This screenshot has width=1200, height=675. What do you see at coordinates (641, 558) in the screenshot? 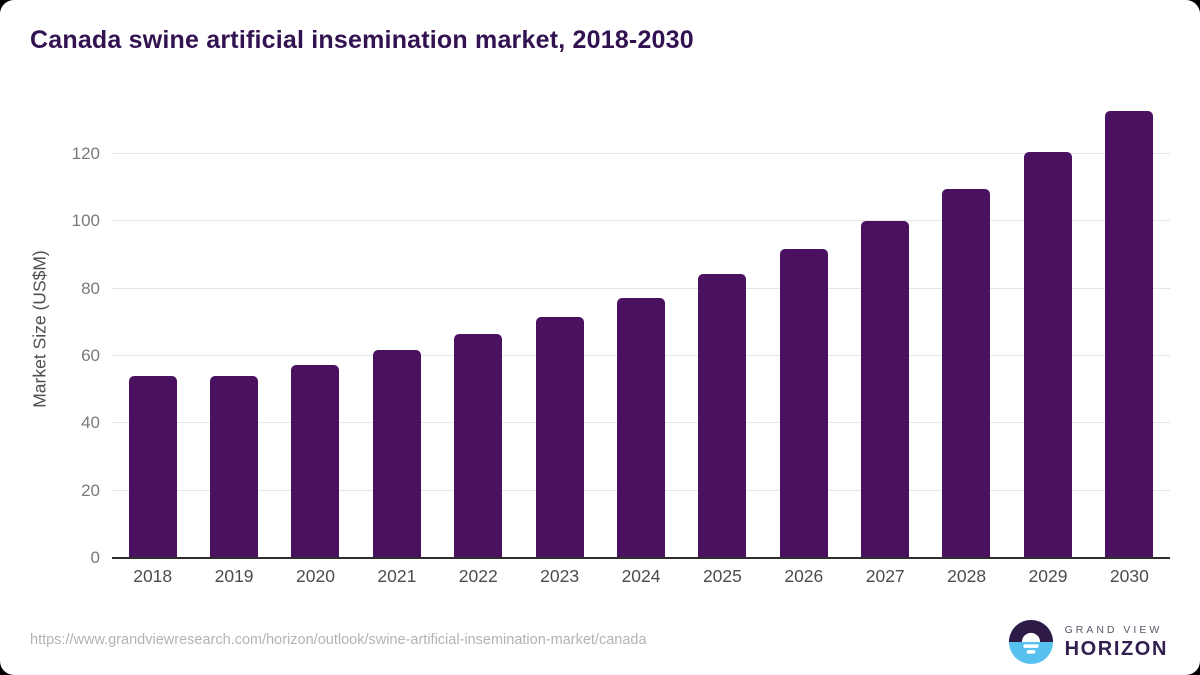
I see `x-axis-line` at bounding box center [641, 558].